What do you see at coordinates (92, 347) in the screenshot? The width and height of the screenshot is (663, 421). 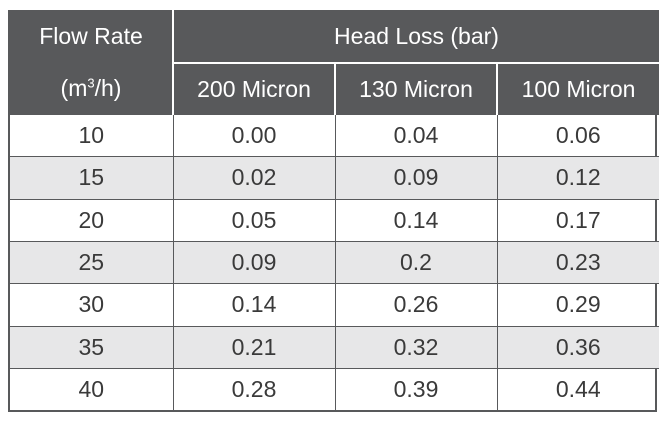 I see `flow-rate-cell: 35` at bounding box center [92, 347].